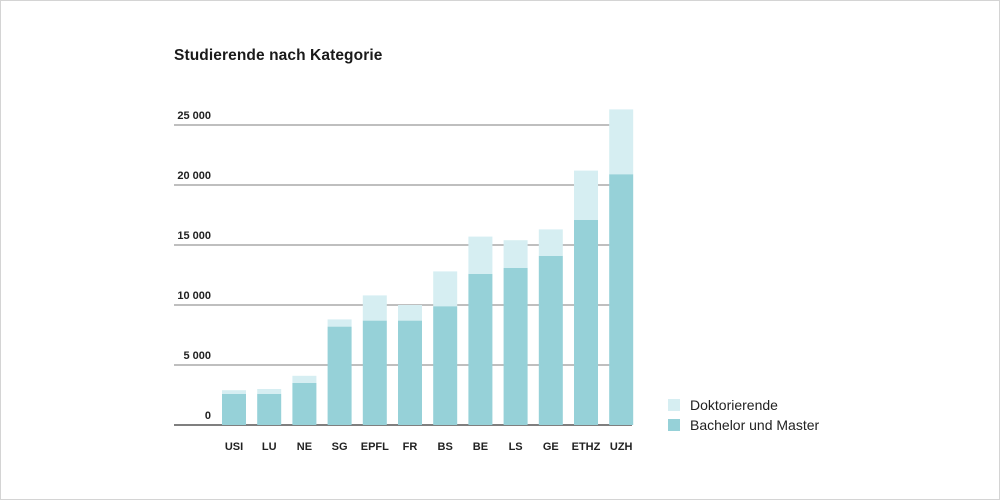 The width and height of the screenshot is (1000, 500). Describe the element at coordinates (194, 116) in the screenshot. I see `y-tick-label: 25 000` at that location.